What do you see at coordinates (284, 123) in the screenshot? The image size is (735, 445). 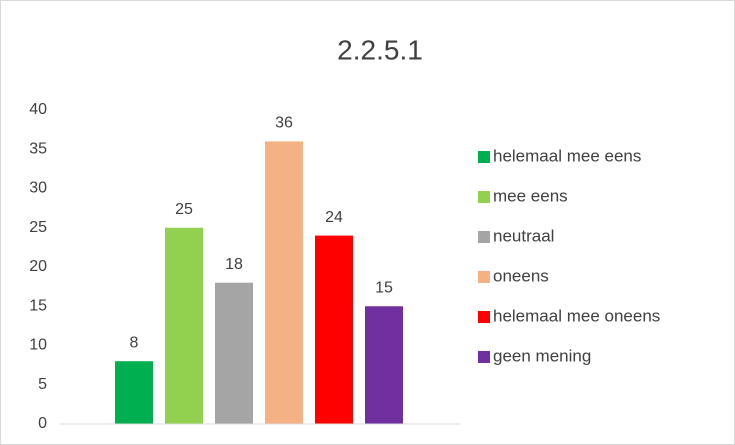 I see `data-label: 36` at bounding box center [284, 123].